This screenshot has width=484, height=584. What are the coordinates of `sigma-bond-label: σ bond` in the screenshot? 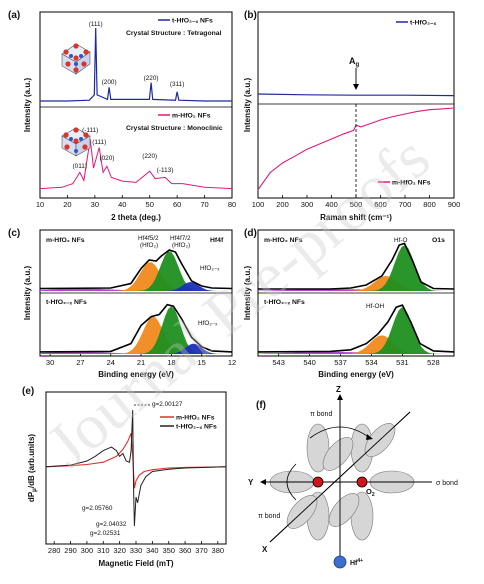 It's located at (447, 483).